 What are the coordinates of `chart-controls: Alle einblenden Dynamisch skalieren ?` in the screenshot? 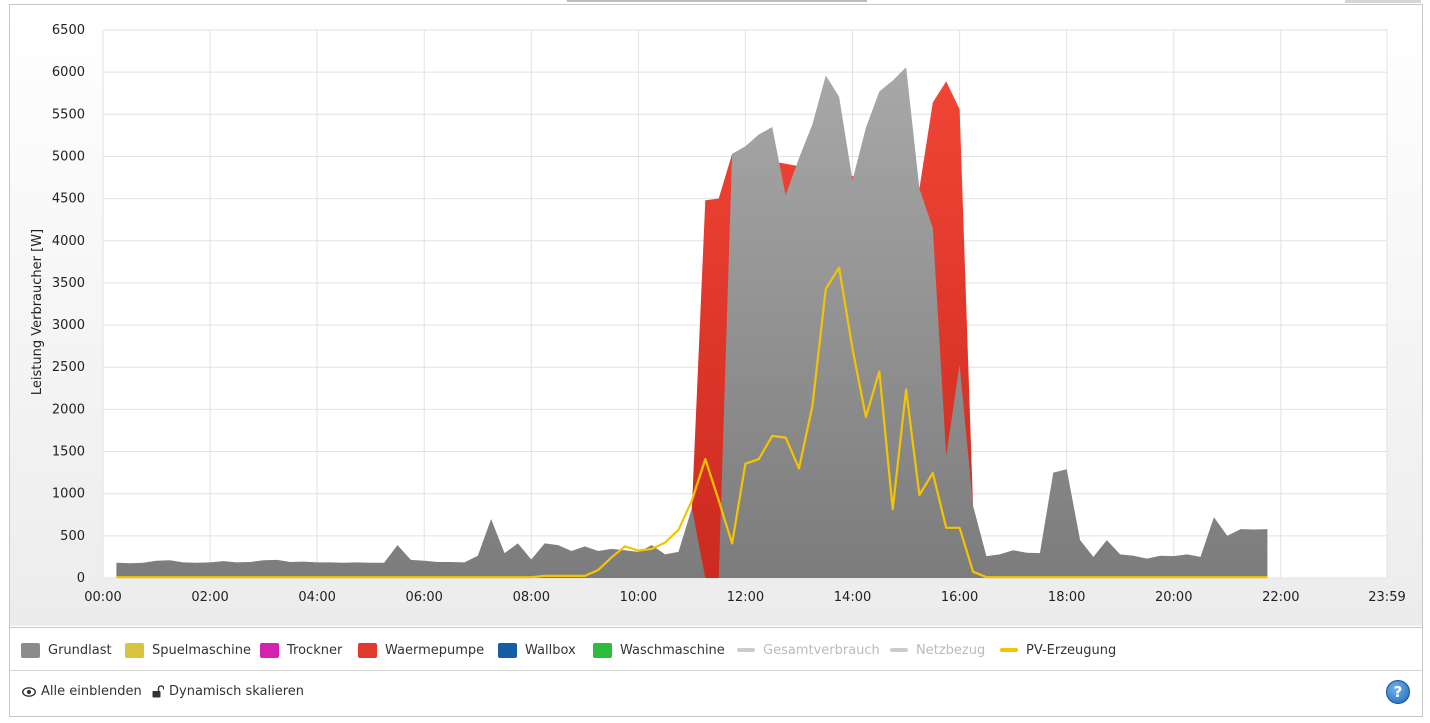 It's located at (716, 694).